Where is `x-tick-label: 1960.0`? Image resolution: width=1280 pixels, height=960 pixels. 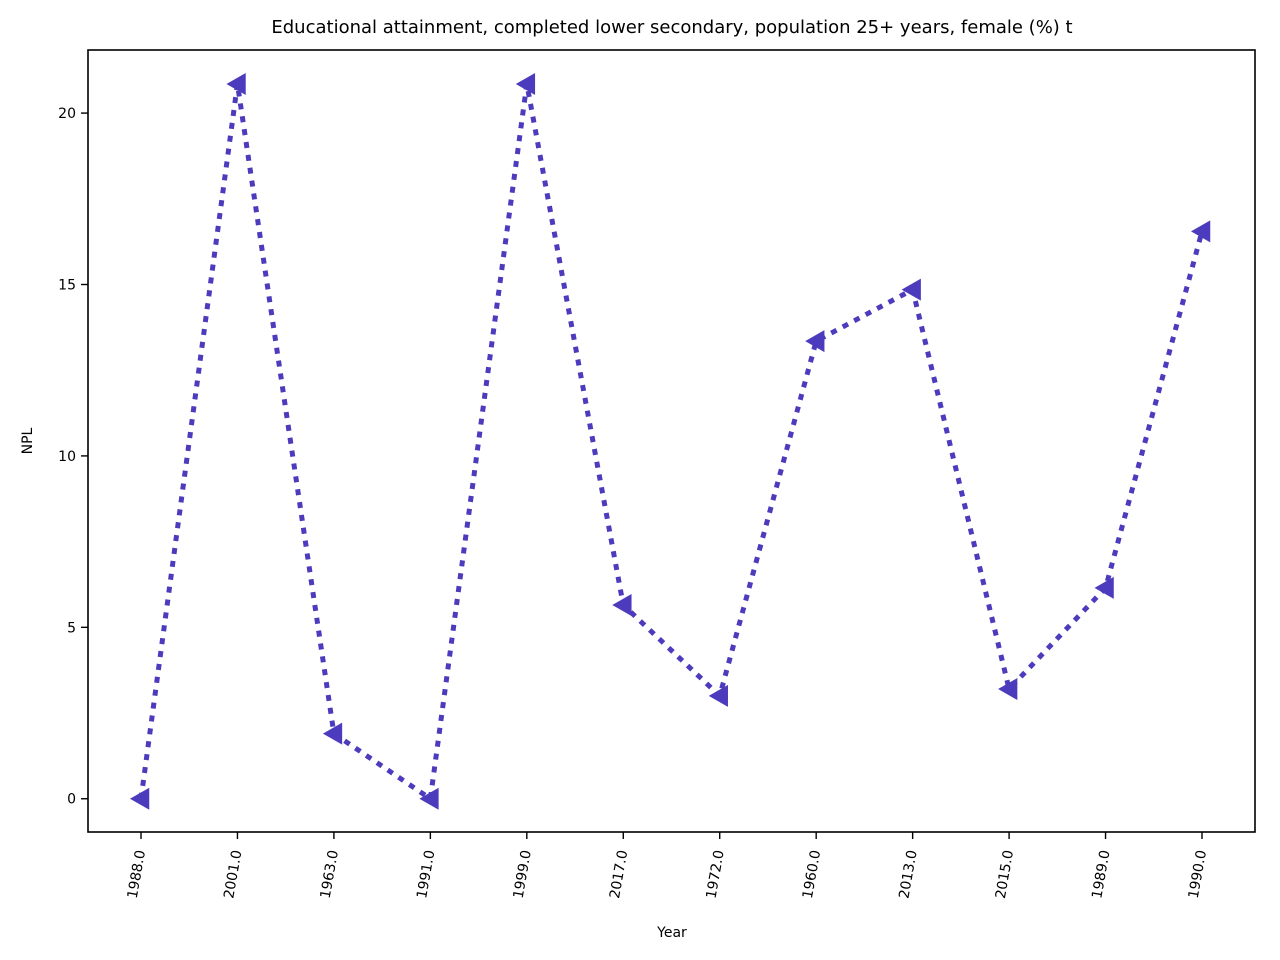 x-tick-label: 1960.0 is located at coordinates (812, 874).